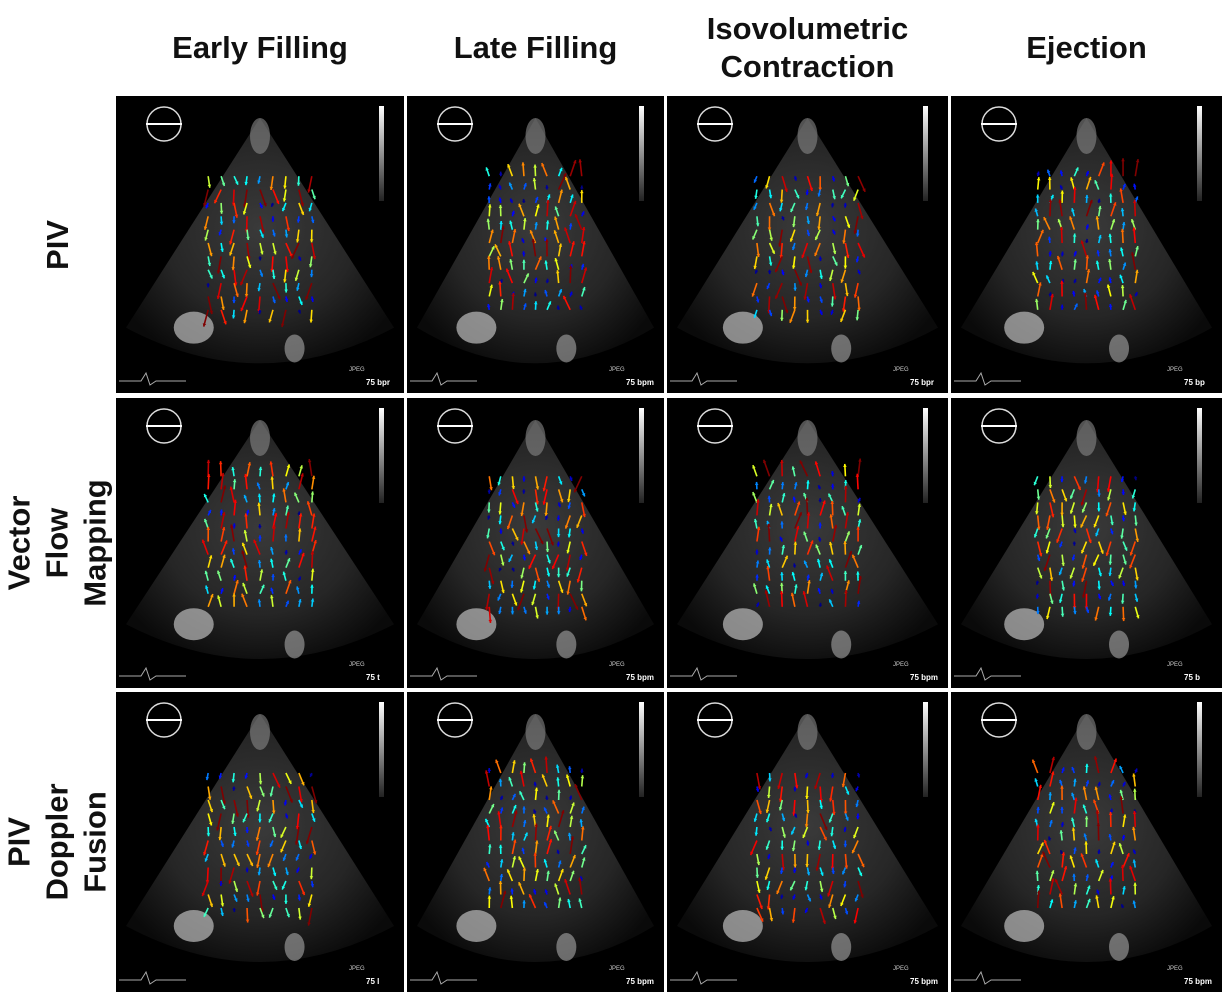  What do you see at coordinates (807, 47) in the screenshot?
I see `column-header: Isovolumetric Contraction` at bounding box center [807, 47].